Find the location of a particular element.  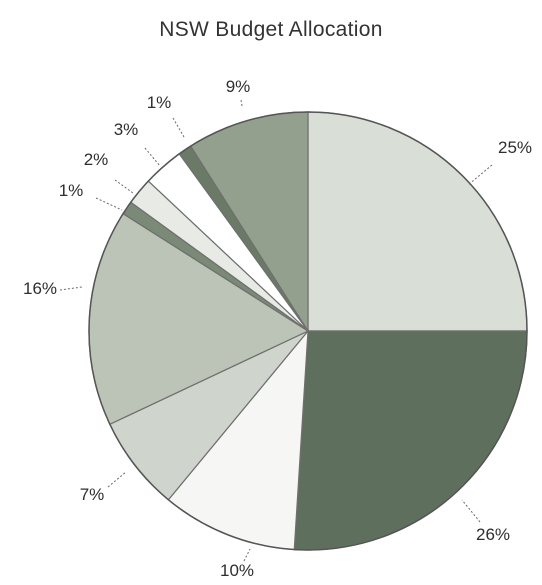

slice-label-4: 7% is located at coordinates (92, 494).